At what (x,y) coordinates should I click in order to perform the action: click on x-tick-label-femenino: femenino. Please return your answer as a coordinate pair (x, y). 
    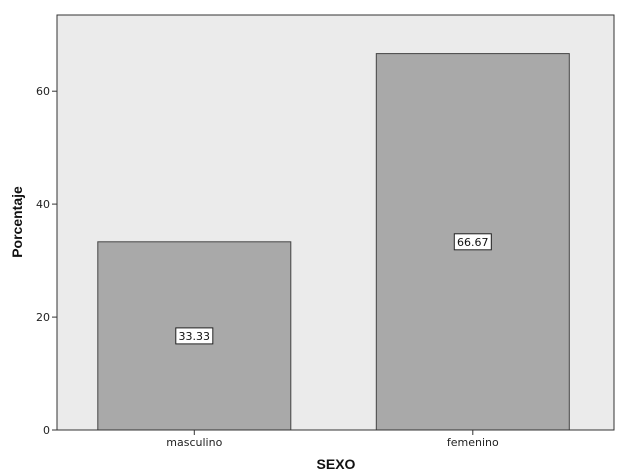
    Looking at the image, I should click on (473, 442).